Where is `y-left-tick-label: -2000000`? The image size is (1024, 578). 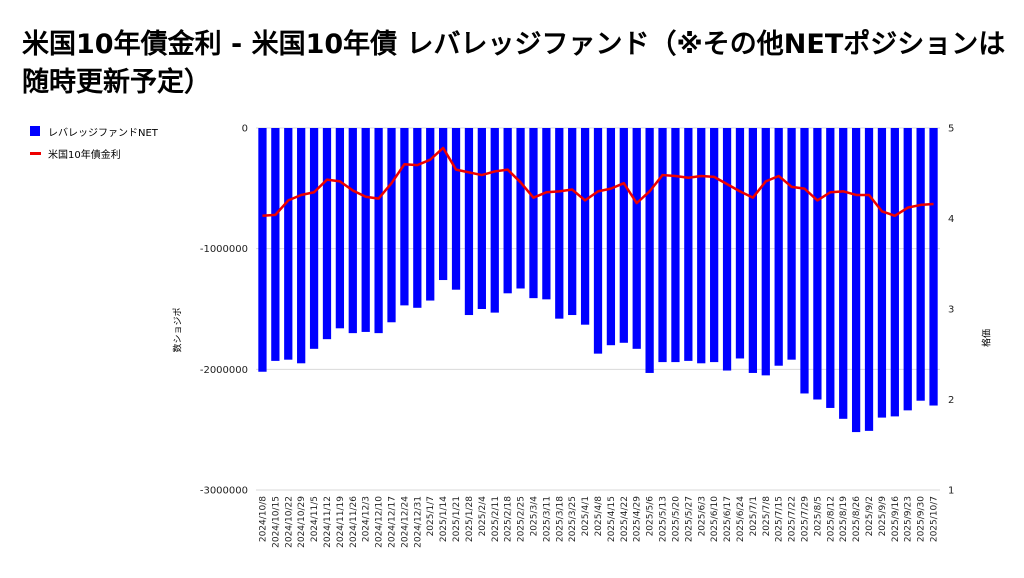 y-left-tick-label: -2000000 is located at coordinates (224, 370).